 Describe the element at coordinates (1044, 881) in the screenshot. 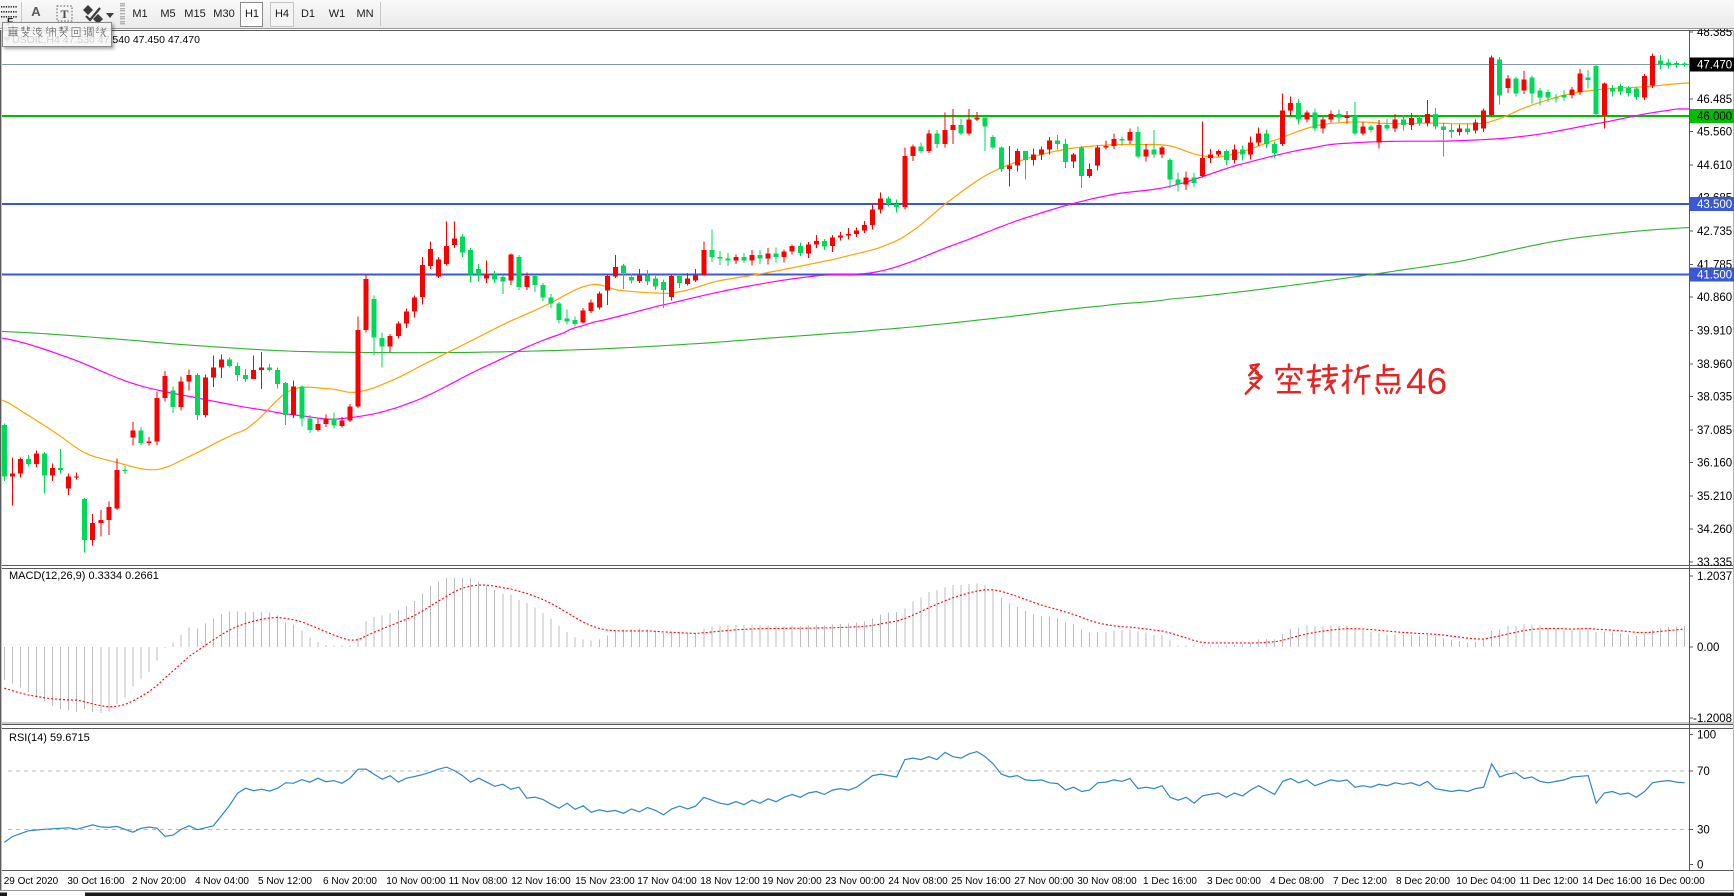

I see `svg-text: 27 Nov 00:00` at that location.